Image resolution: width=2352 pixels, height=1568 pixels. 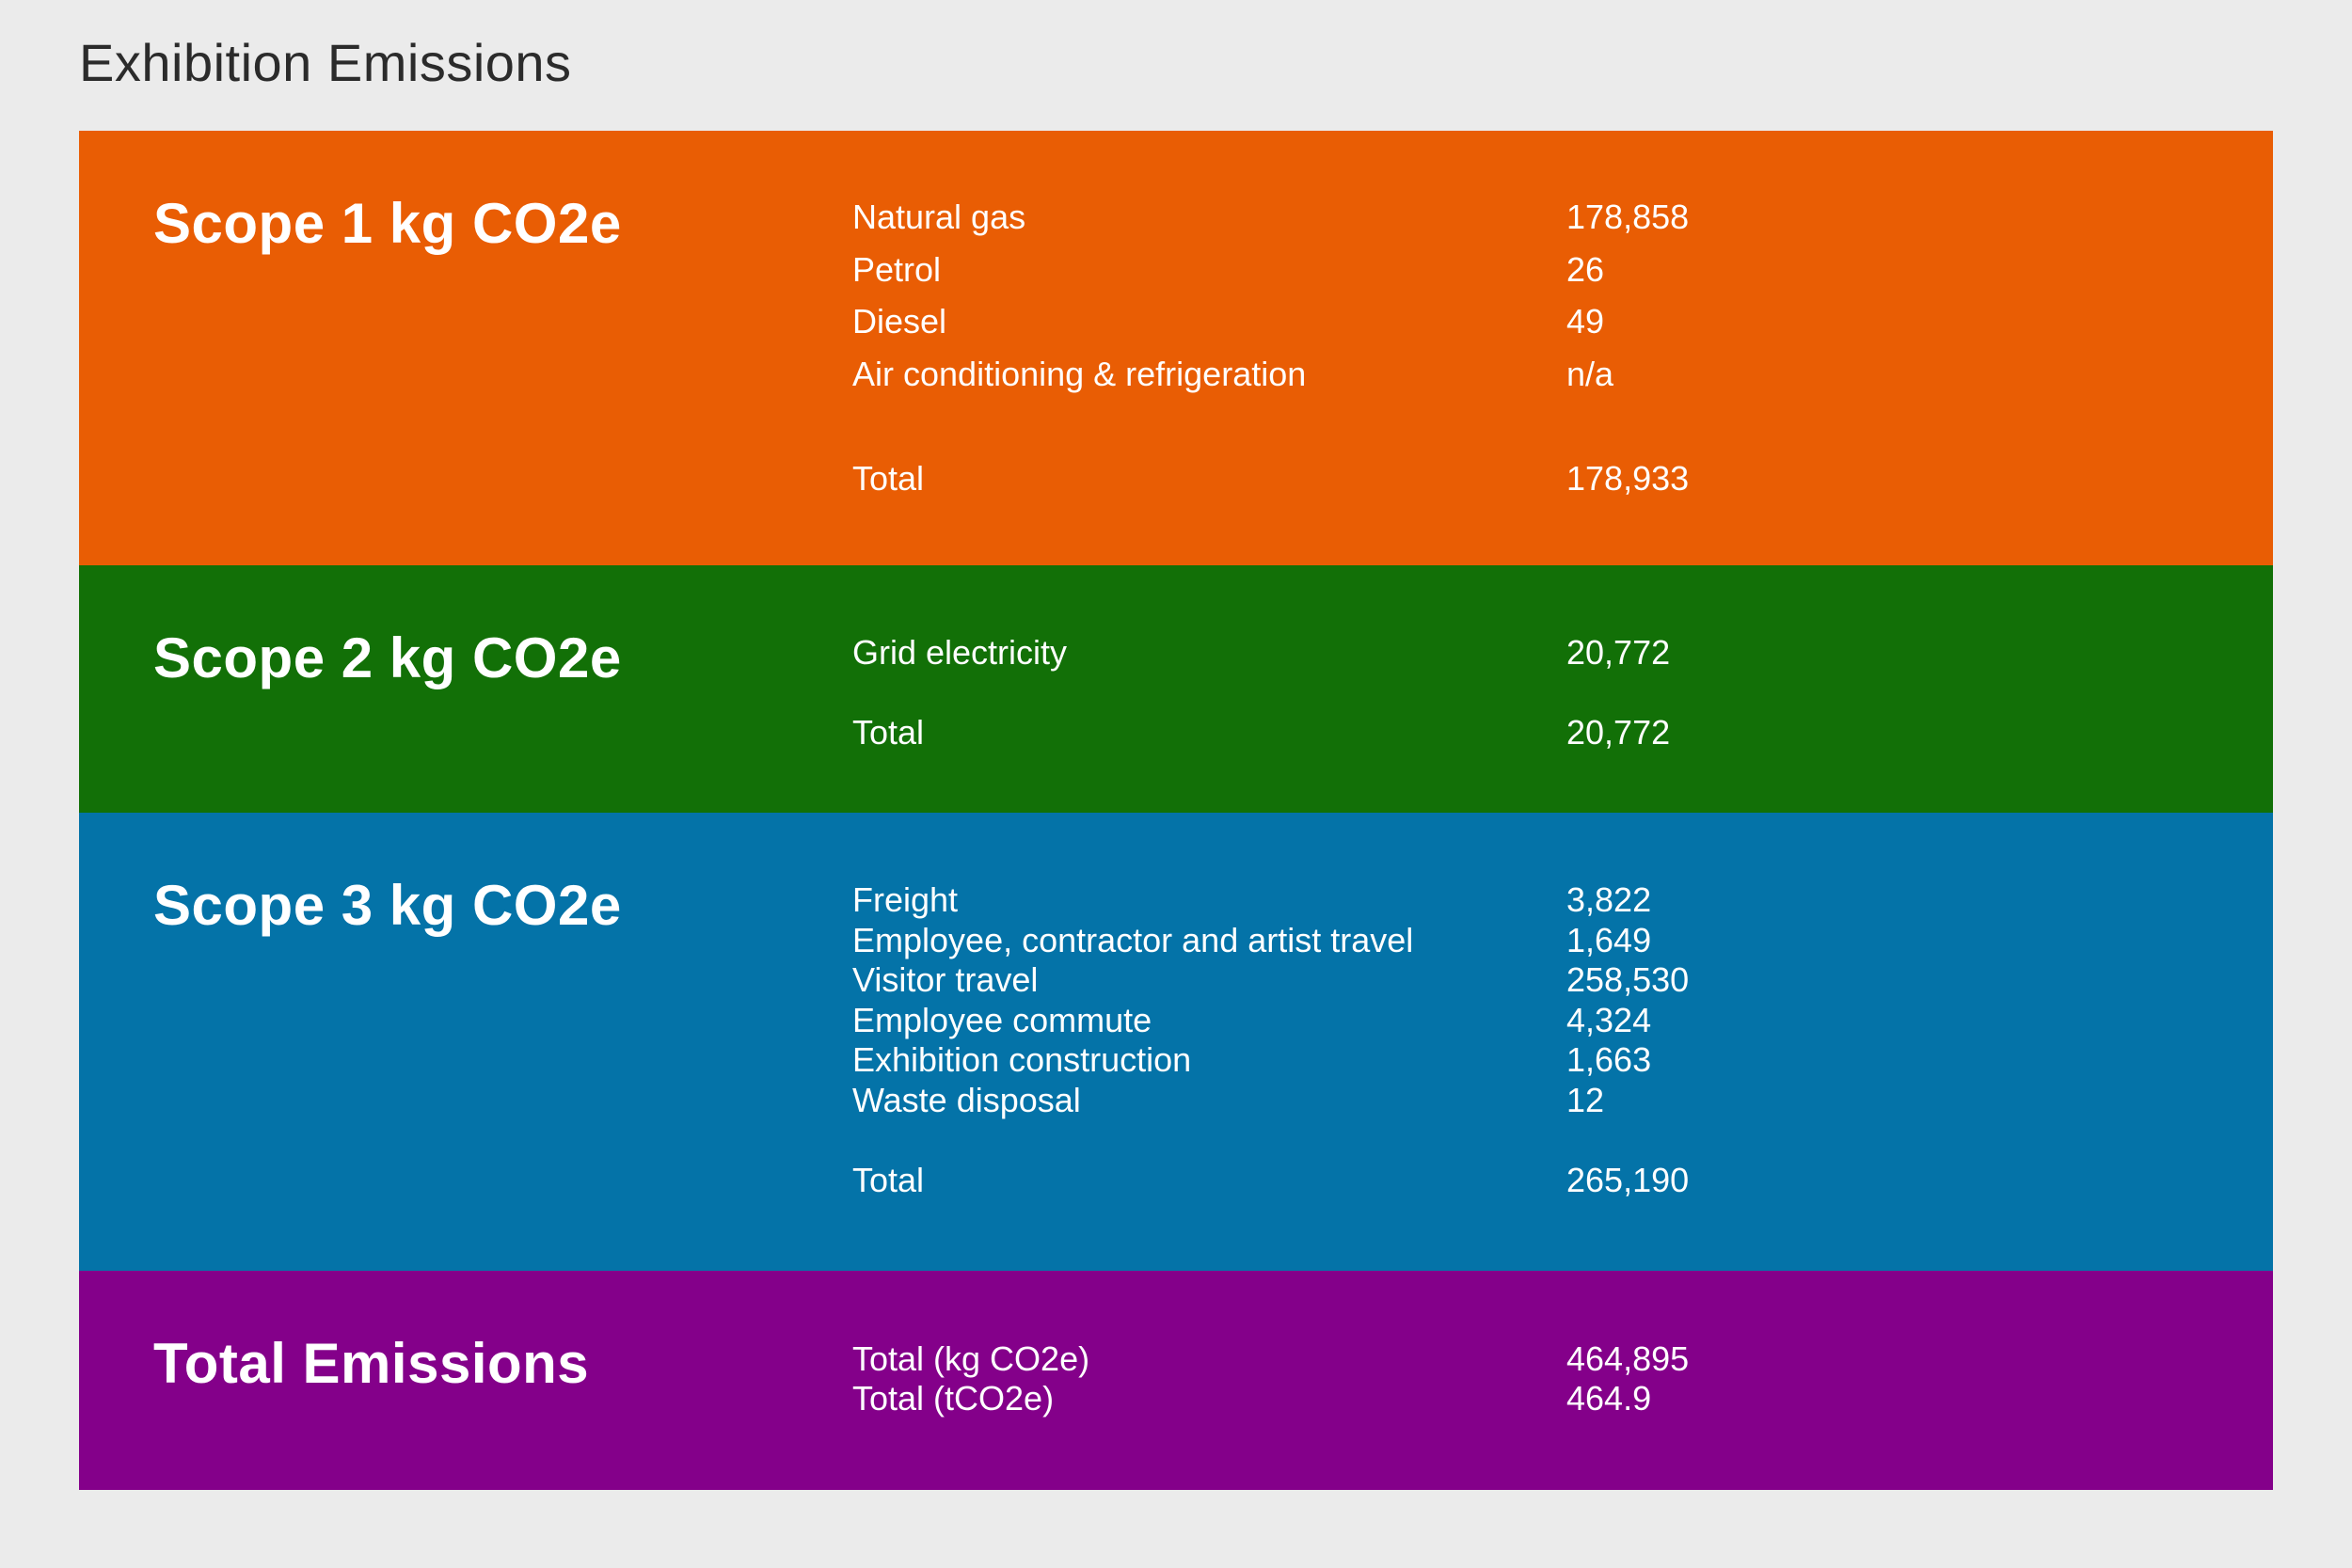 I want to click on row-label: Waste disposal, so click(x=966, y=1100).